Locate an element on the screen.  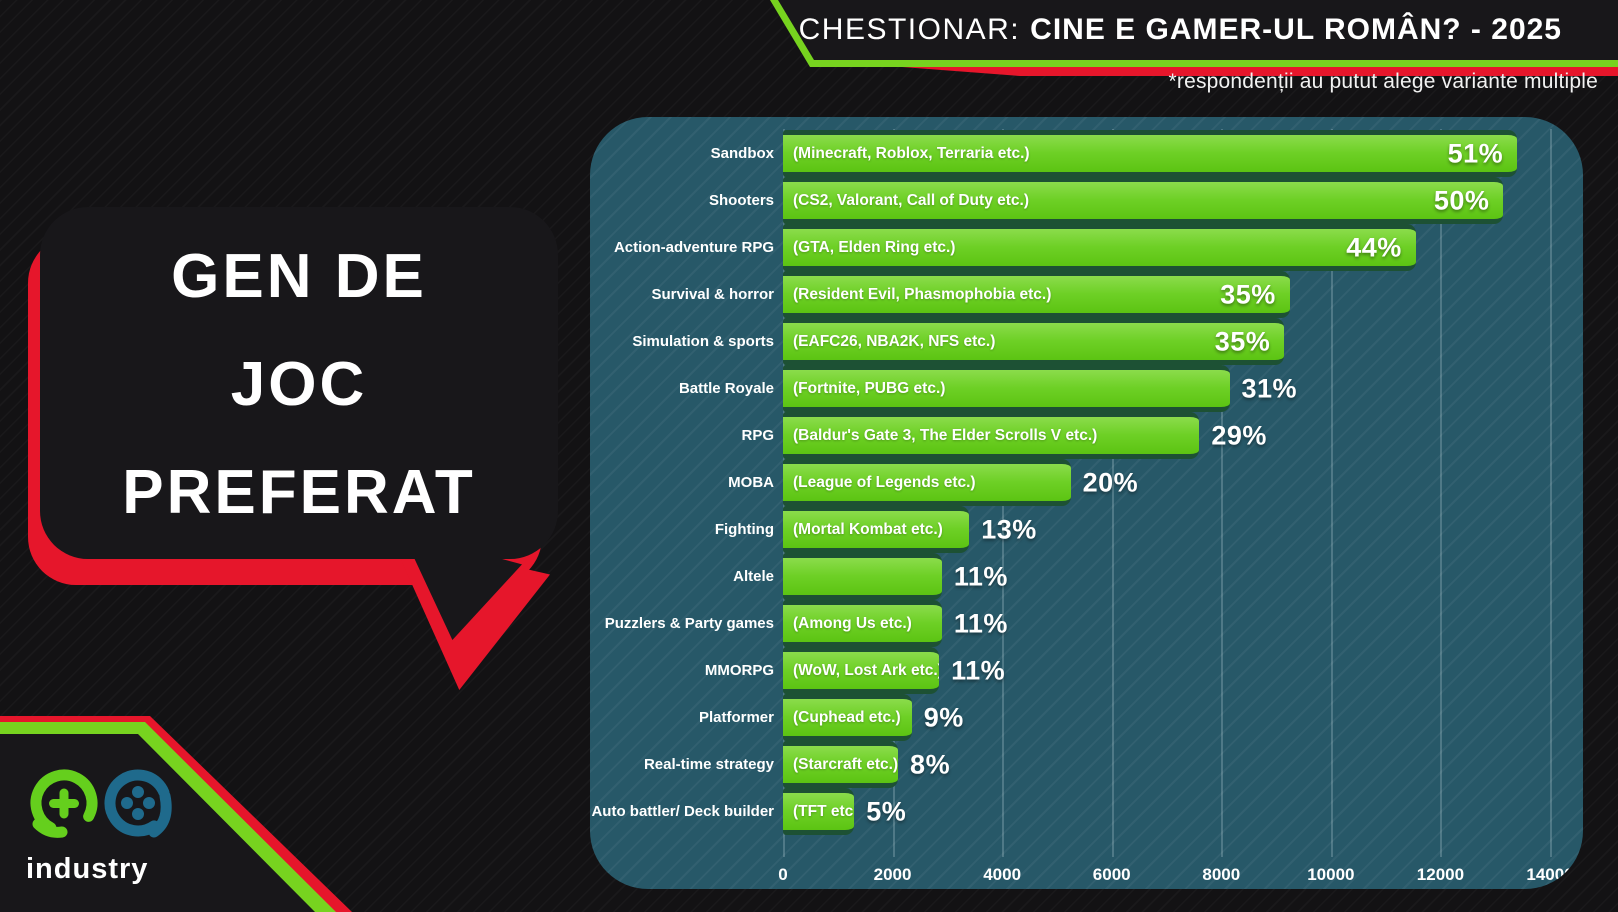
bar-description: (Among Us etc.) is located at coordinates (852, 623).